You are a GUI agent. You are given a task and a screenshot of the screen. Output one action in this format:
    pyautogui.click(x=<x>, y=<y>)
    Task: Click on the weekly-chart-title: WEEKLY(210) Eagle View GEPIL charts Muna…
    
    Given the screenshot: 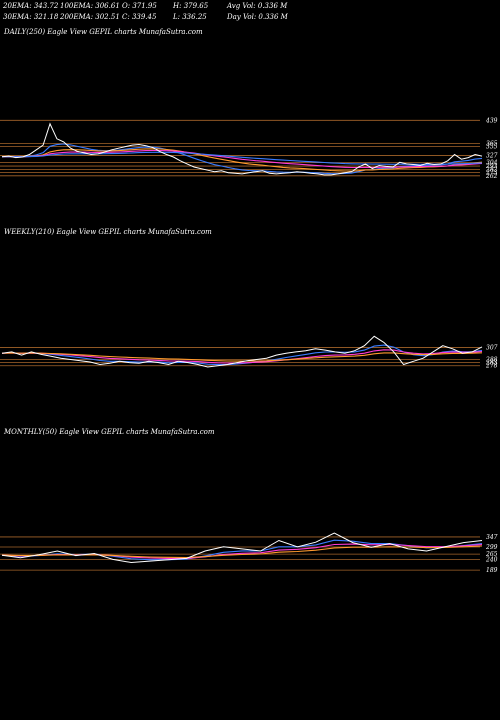 What is the action you would take?
    pyautogui.click(x=108, y=232)
    